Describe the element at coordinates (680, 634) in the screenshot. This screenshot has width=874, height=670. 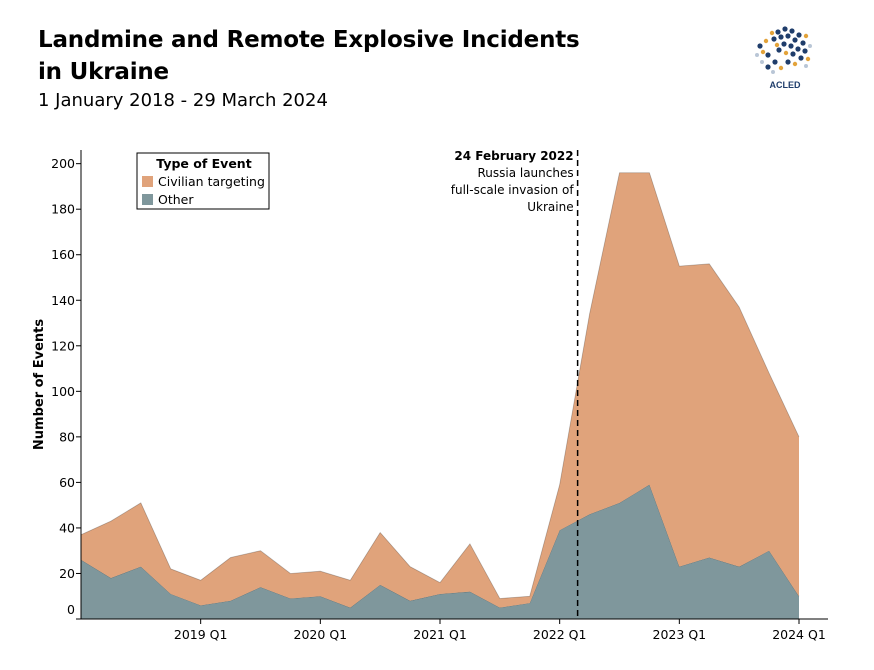
I see `x-tick-label: 2023 Q1` at that location.